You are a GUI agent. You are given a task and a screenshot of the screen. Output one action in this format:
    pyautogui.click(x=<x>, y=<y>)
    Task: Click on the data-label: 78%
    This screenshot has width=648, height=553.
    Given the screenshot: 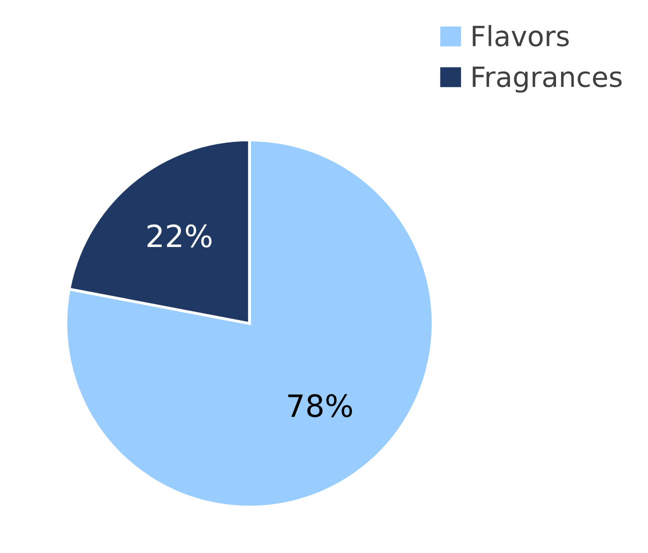 What is the action you would take?
    pyautogui.click(x=320, y=406)
    